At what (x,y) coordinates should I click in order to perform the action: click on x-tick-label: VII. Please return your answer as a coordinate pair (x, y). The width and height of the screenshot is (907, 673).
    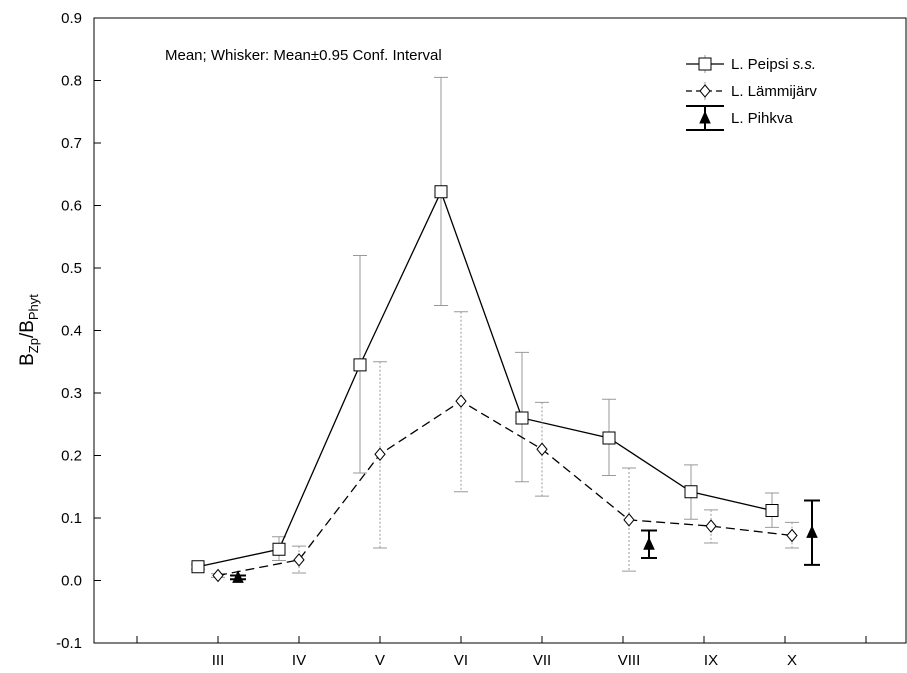
    Looking at the image, I should click on (542, 660).